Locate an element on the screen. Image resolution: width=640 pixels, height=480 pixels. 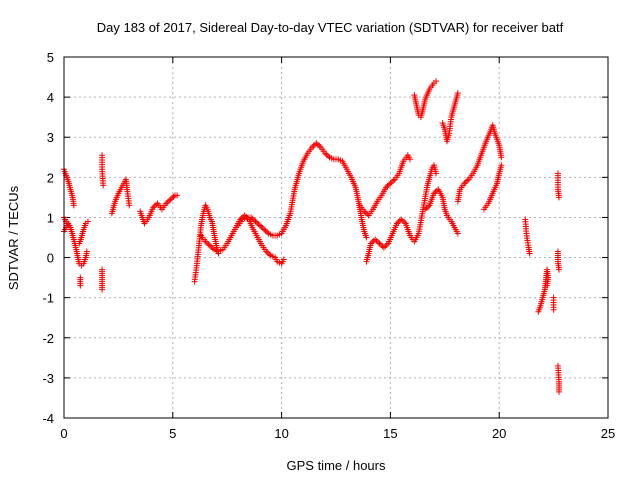
x-tick-label: 0 is located at coordinates (63, 433).